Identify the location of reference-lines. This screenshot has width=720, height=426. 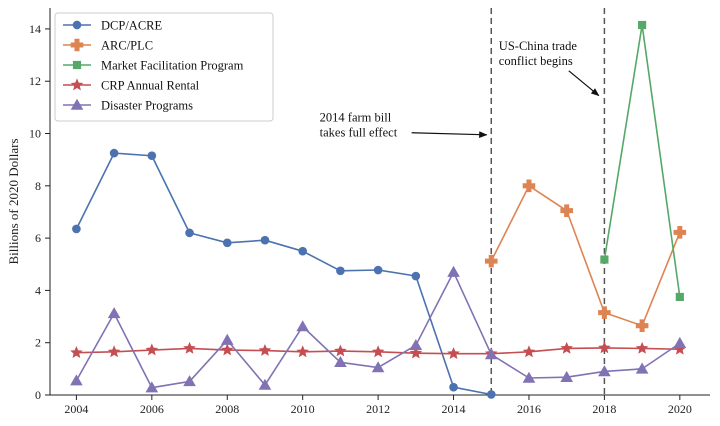
(548, 201).